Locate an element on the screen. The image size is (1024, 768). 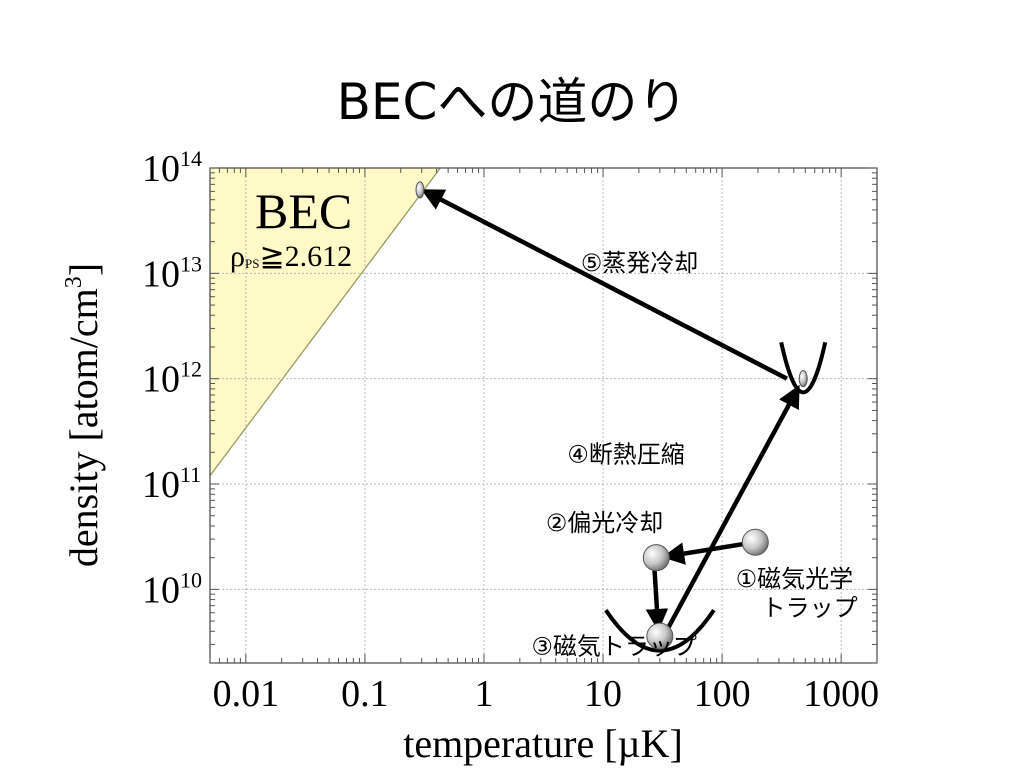
atom-cloud-magnetic-trap is located at coordinates (660, 636).